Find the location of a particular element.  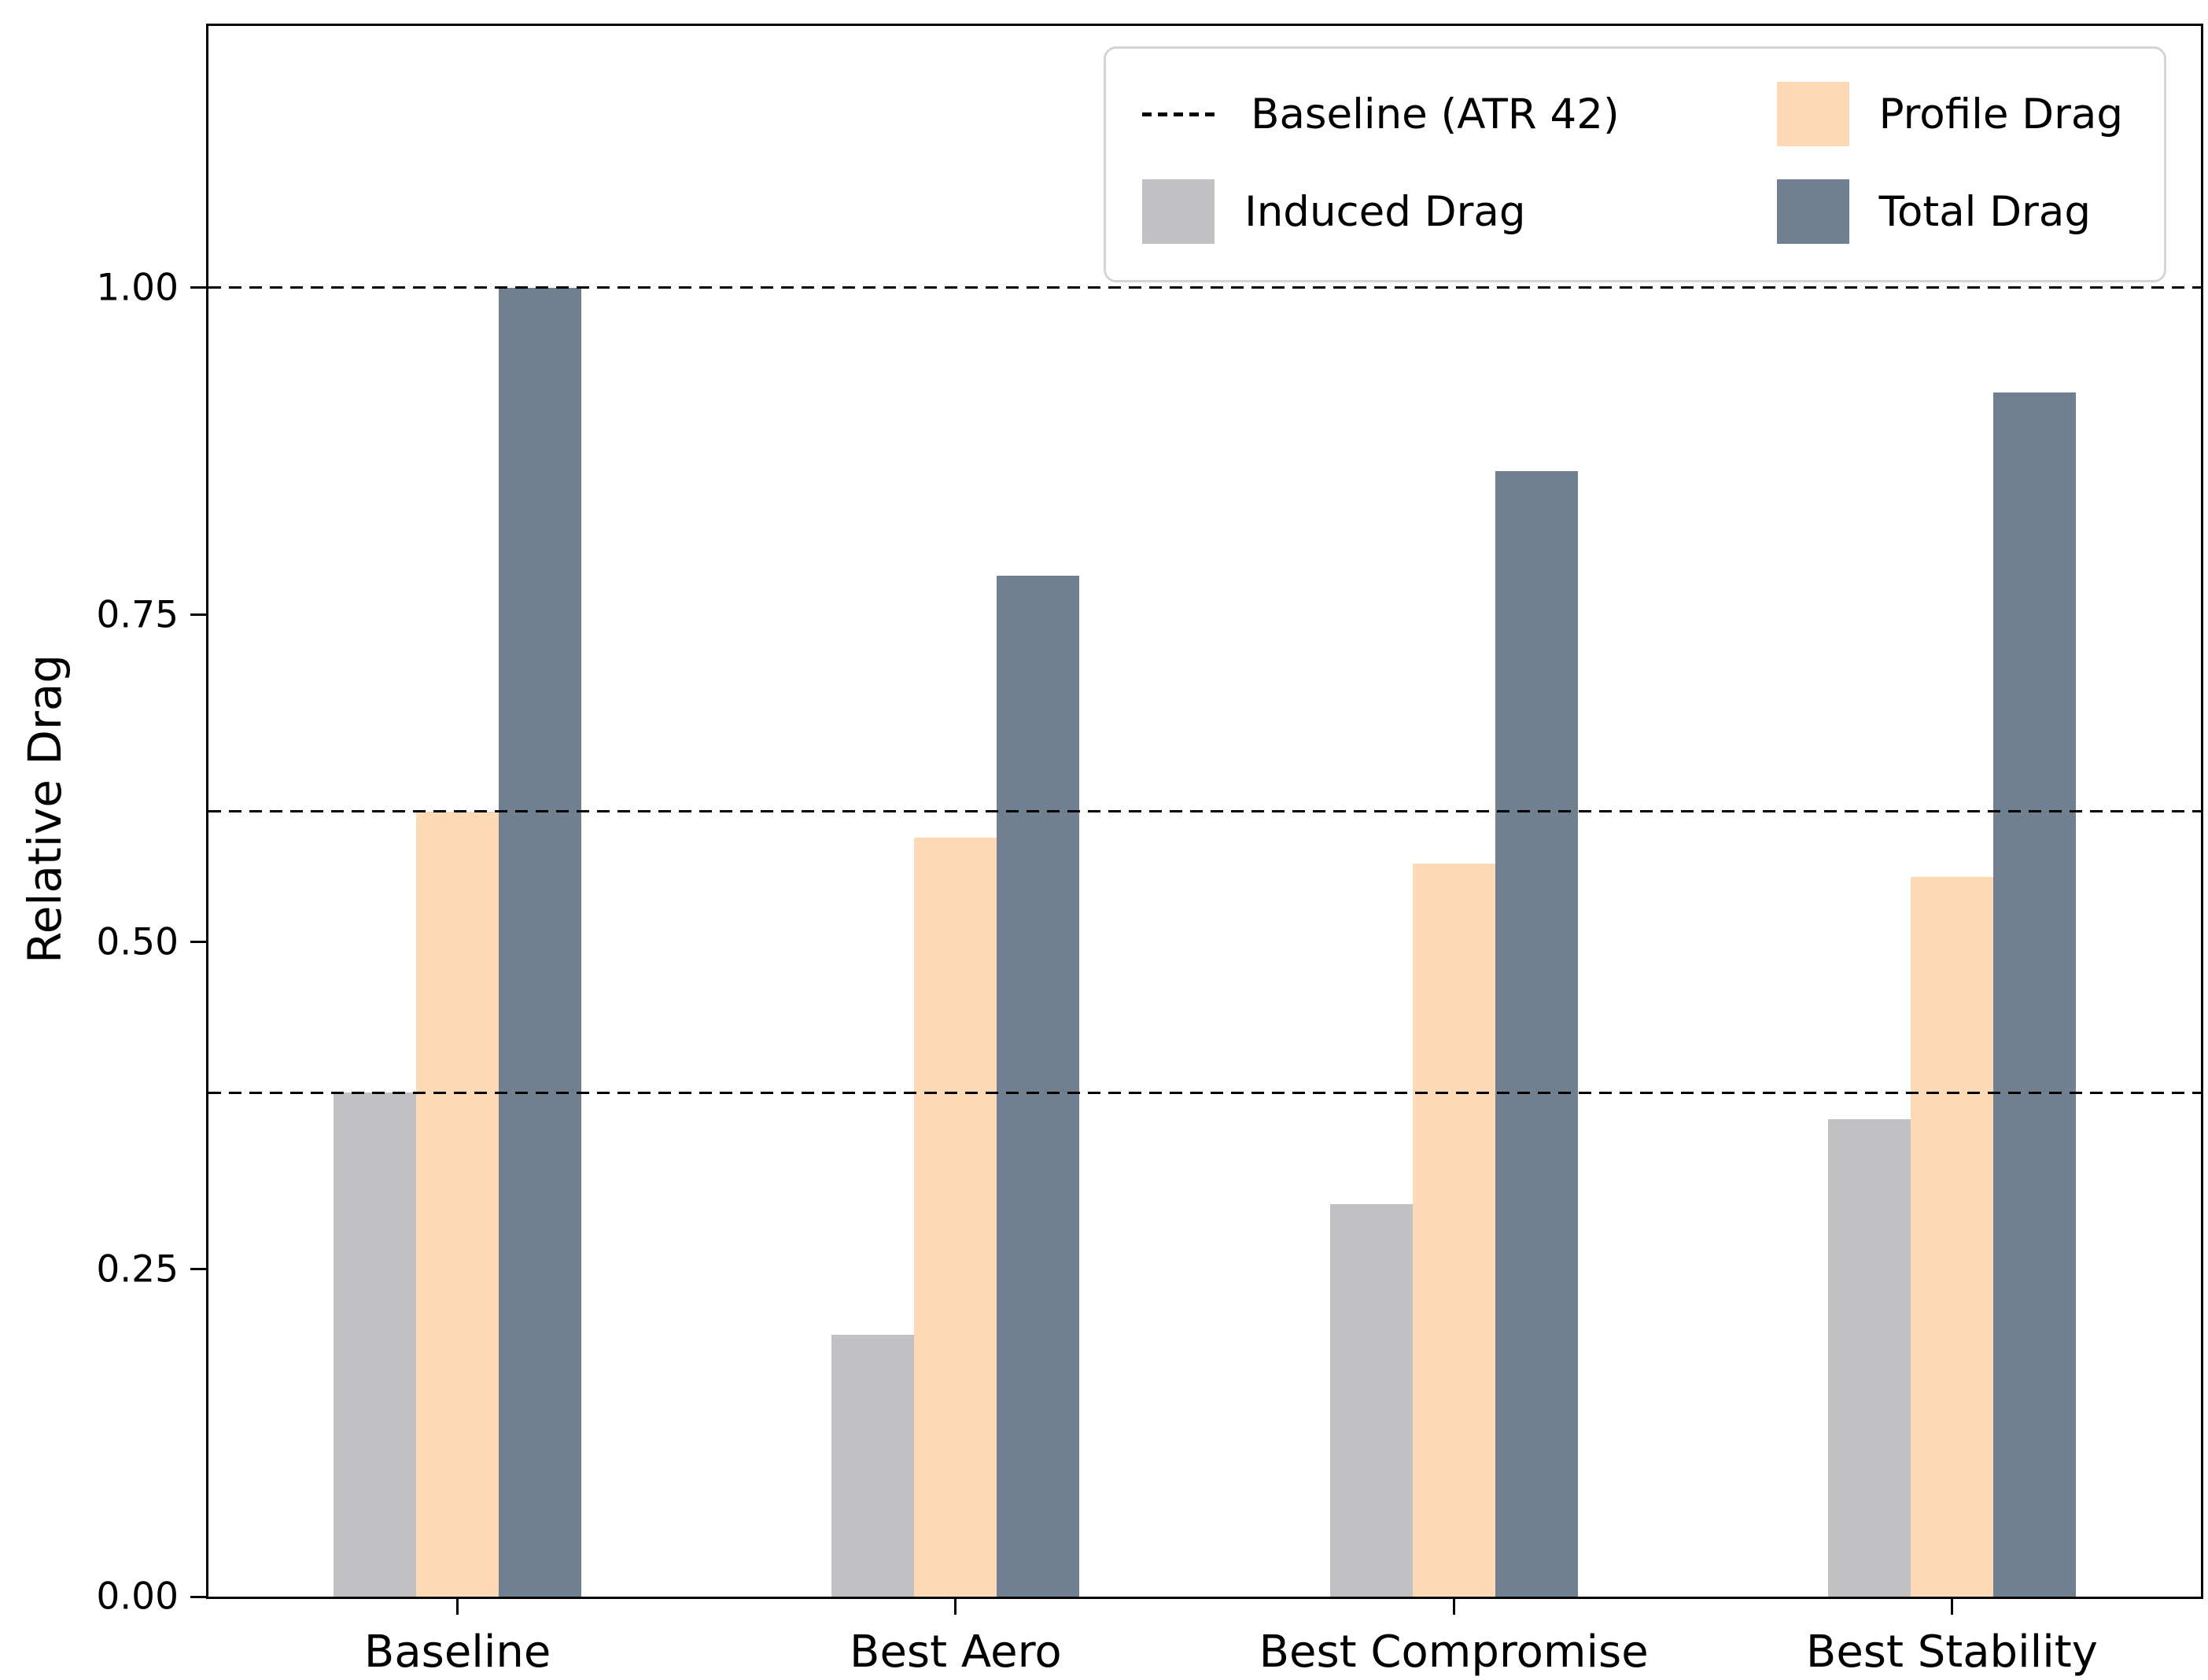

y-tick-mark-0.75 is located at coordinates (198, 615).